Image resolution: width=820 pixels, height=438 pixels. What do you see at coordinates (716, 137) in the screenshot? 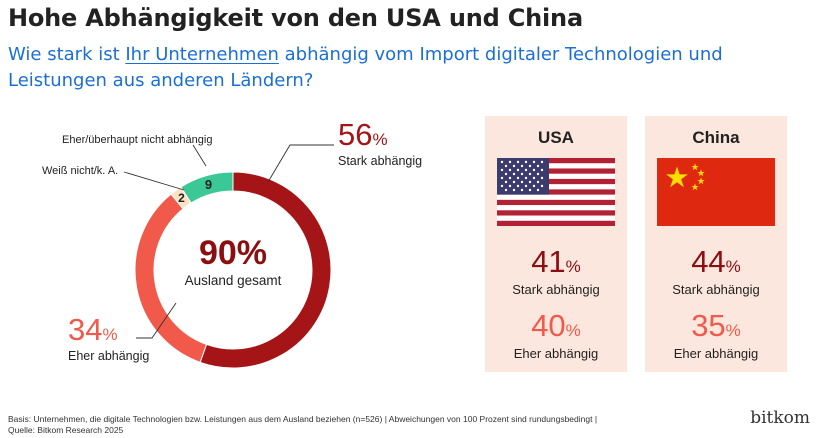
I see `china-title: China` at bounding box center [716, 137].